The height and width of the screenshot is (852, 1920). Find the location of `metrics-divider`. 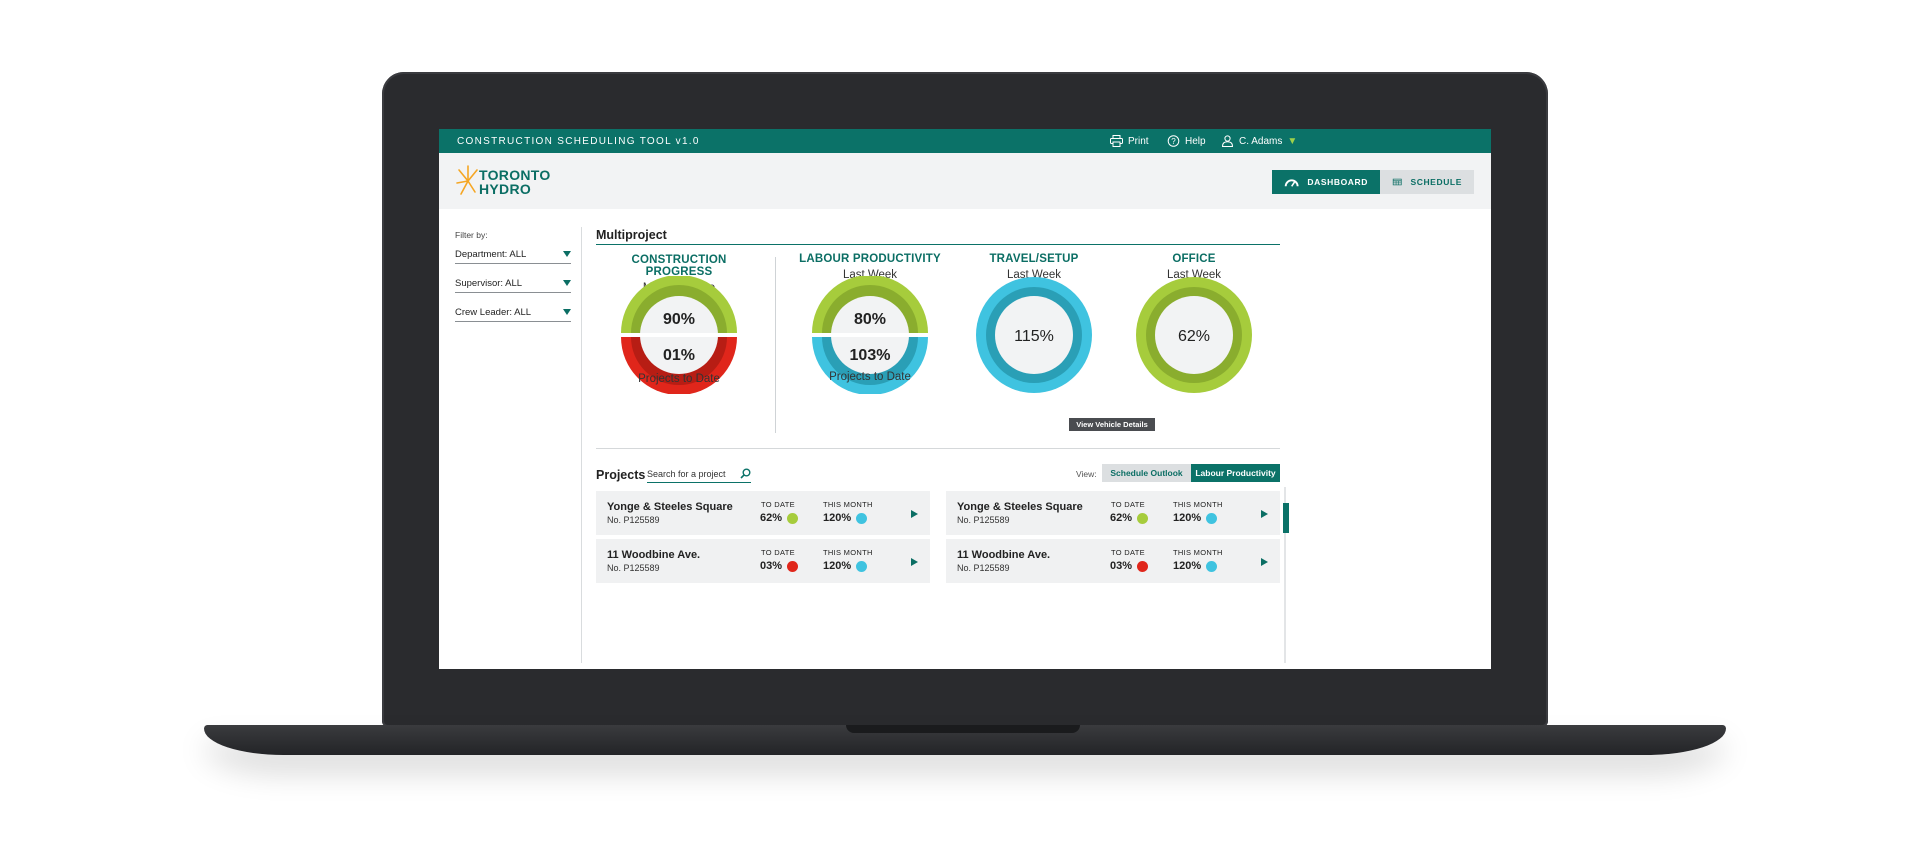

metrics-divider is located at coordinates (775, 345).